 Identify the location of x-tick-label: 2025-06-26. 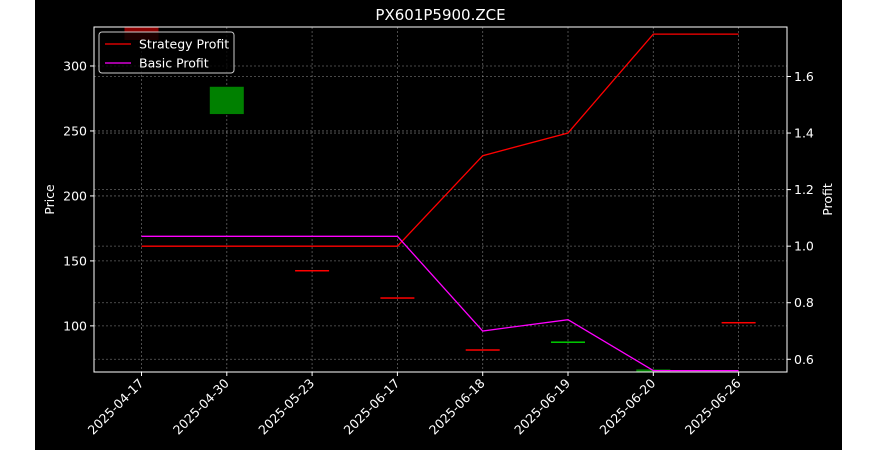
(713, 406).